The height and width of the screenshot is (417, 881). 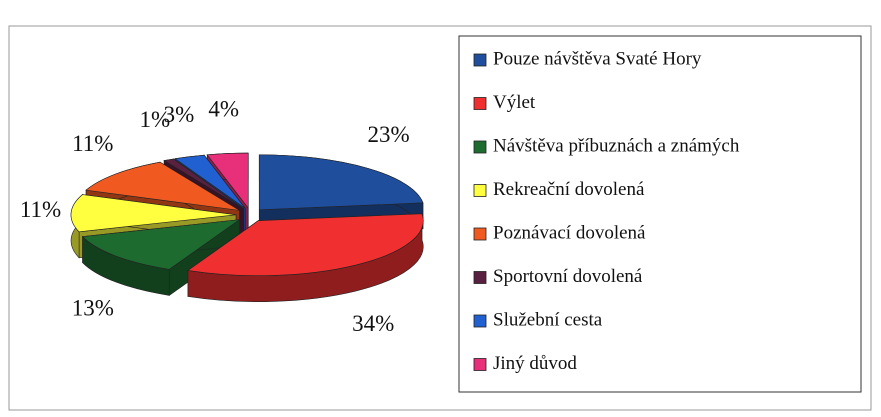 I want to click on legend-label: Sportovní dovolená, so click(x=568, y=276).